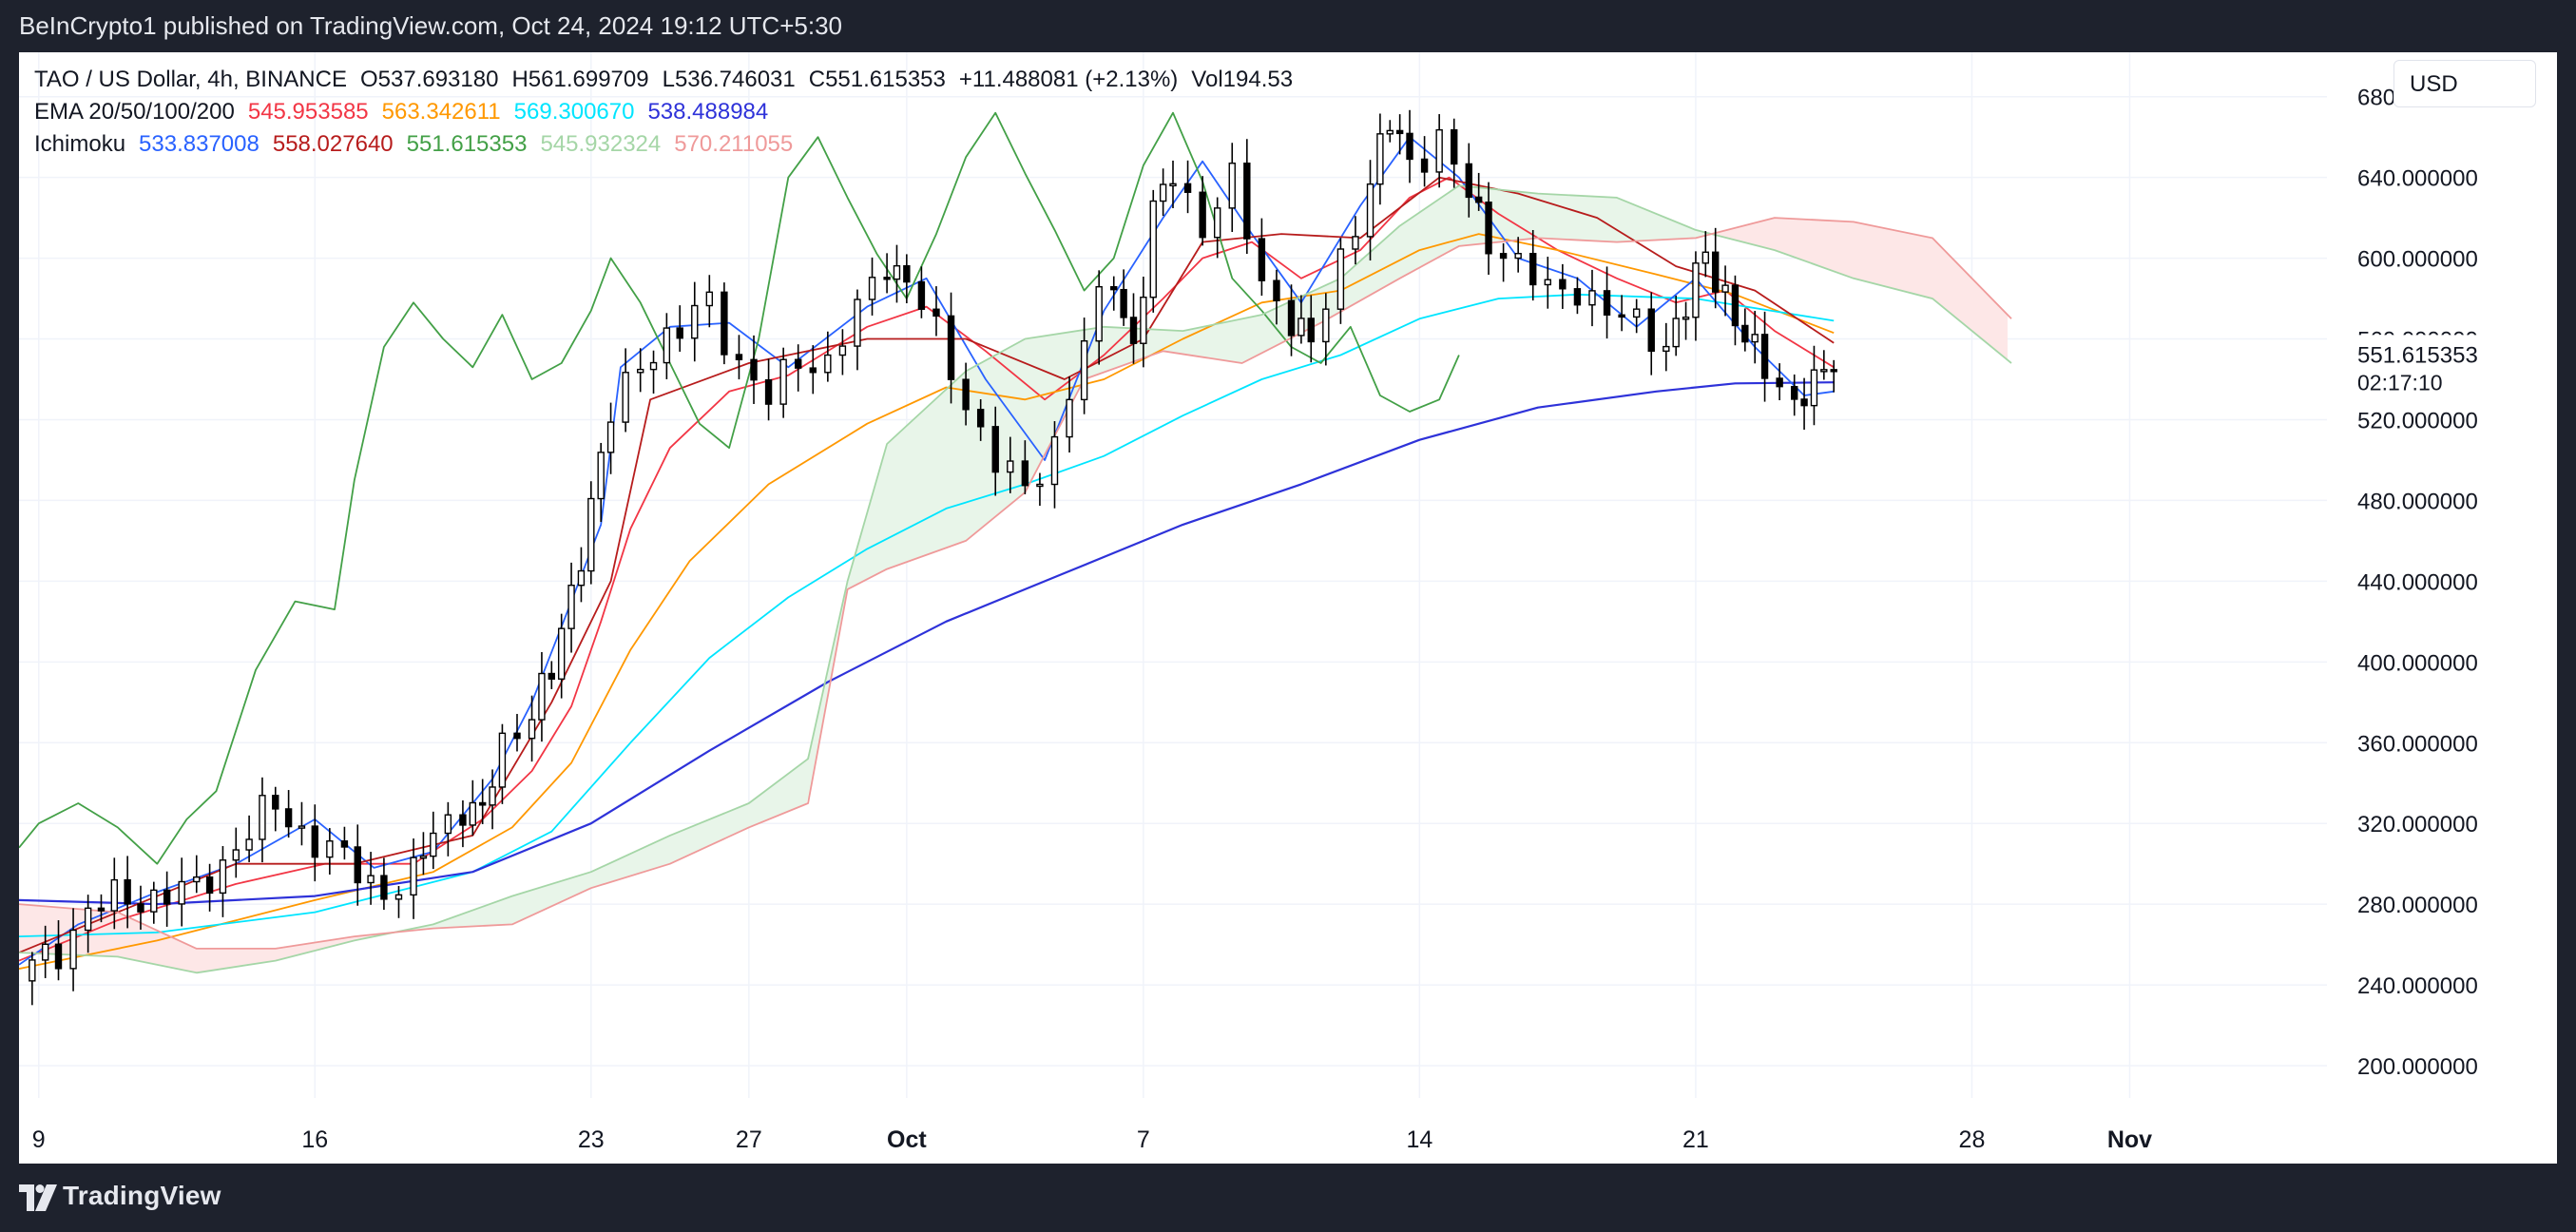  Describe the element at coordinates (1092, 1139) in the screenshot. I see `time-axis: 9 16 23 27 Oct 7 14 21 28 Nov` at that location.